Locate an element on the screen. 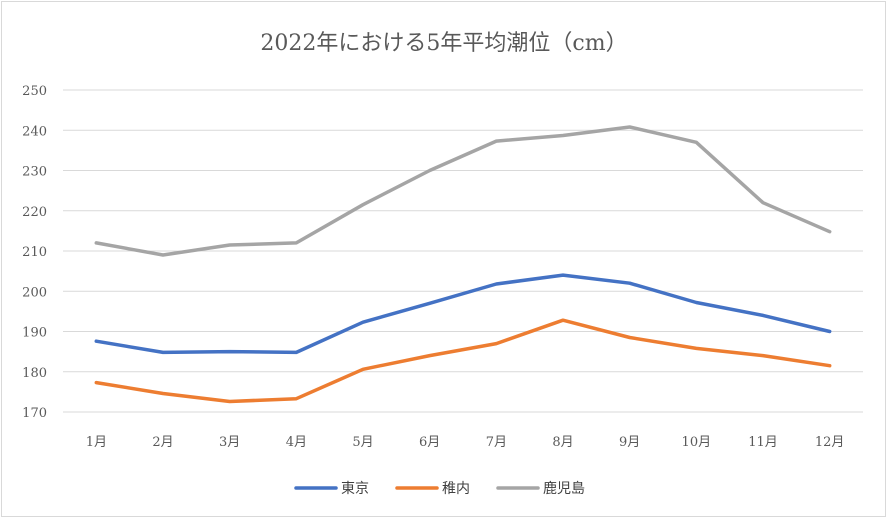 This screenshot has width=889, height=520. y-tick-label: 230 is located at coordinates (34, 172).